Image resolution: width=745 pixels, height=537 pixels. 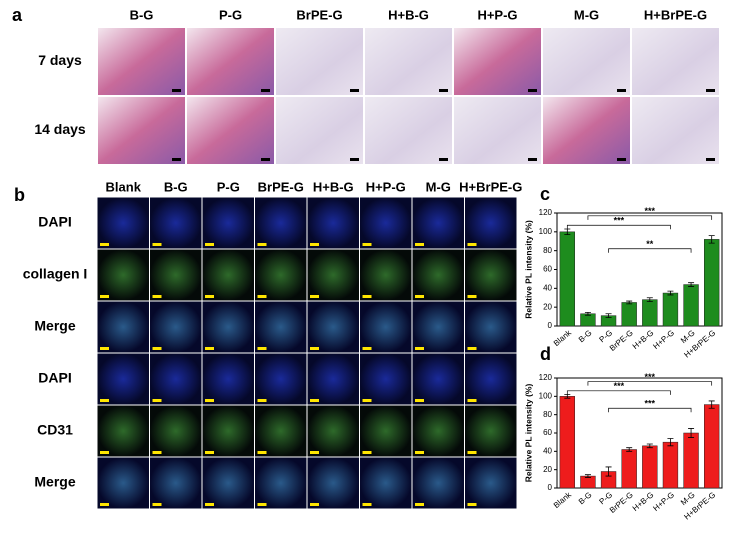 I want to click on row-label: 7 days, so click(x=60, y=60).